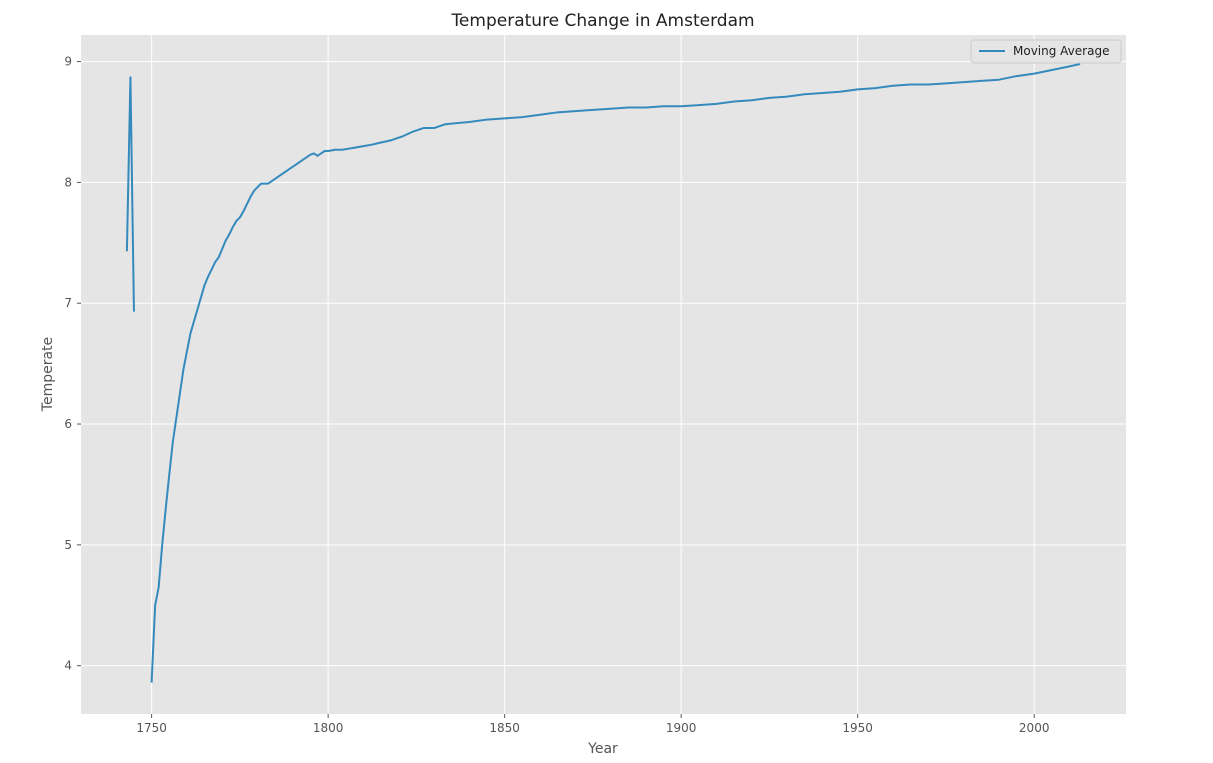  What do you see at coordinates (68, 62) in the screenshot?
I see `y-tick-label: 9` at bounding box center [68, 62].